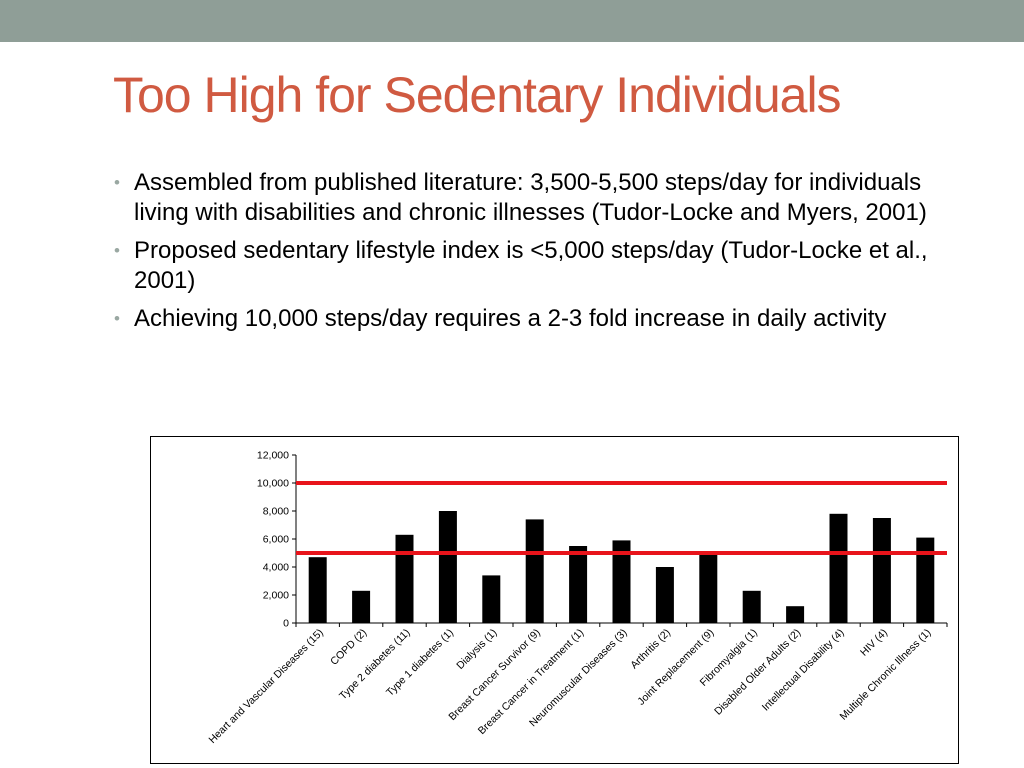 The image size is (1024, 768). Describe the element at coordinates (276, 568) in the screenshot. I see `y-tick-label: 4,000` at that location.